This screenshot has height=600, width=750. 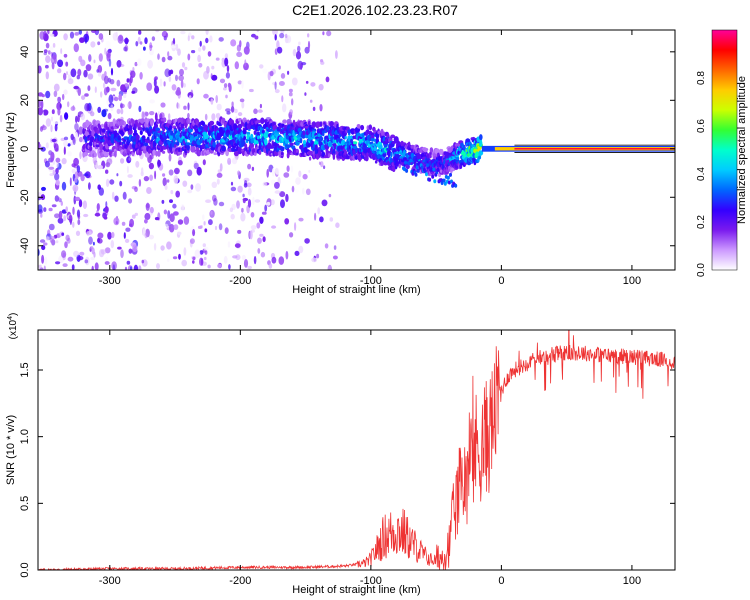 What do you see at coordinates (501, 281) in the screenshot?
I see `heatmap-xtick-label: 0` at bounding box center [501, 281].